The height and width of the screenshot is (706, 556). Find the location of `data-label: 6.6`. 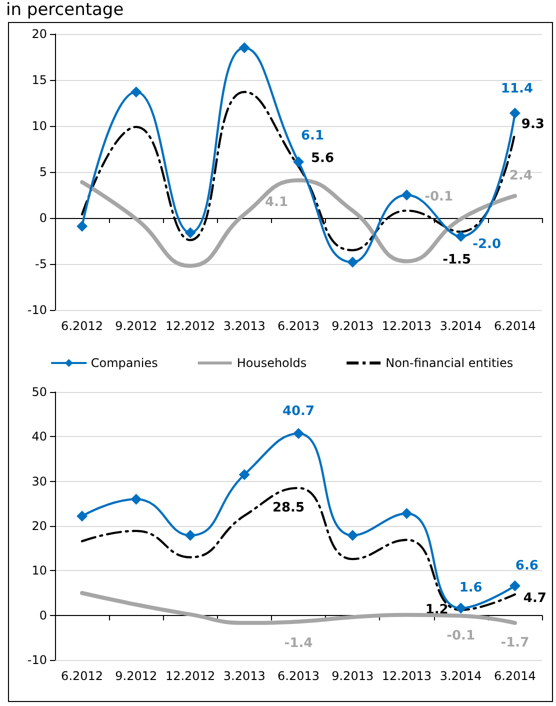

data-label: 6.6 is located at coordinates (526, 566).